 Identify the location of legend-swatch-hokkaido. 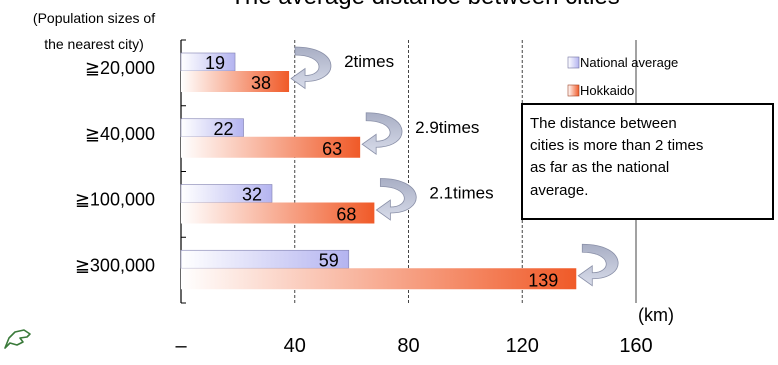
(573, 90).